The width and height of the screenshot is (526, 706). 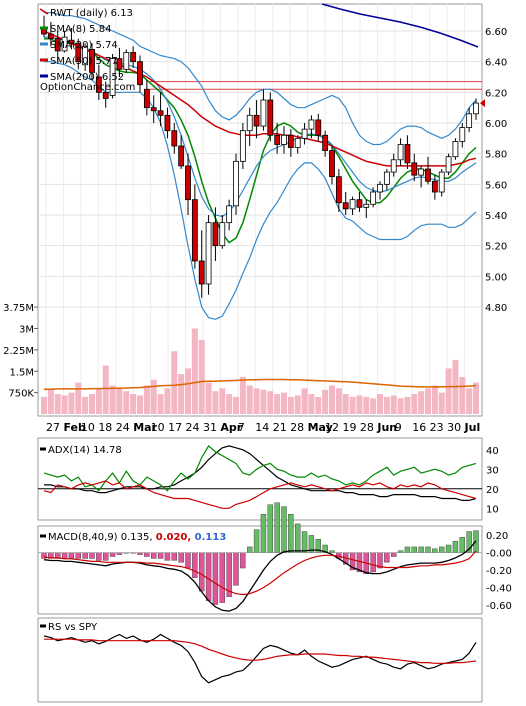 I want to click on rs-label: RS vs SPY, so click(x=73, y=627).